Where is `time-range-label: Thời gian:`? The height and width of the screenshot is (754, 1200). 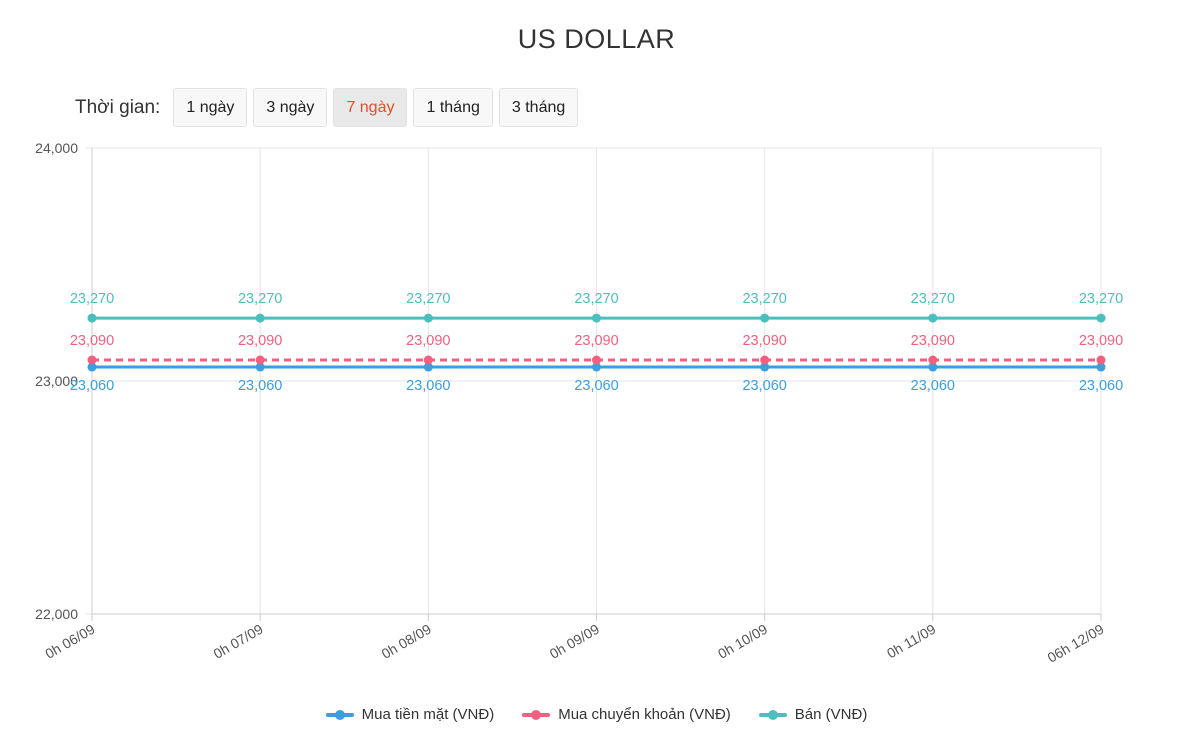 time-range-label: Thời gian: is located at coordinates (118, 107).